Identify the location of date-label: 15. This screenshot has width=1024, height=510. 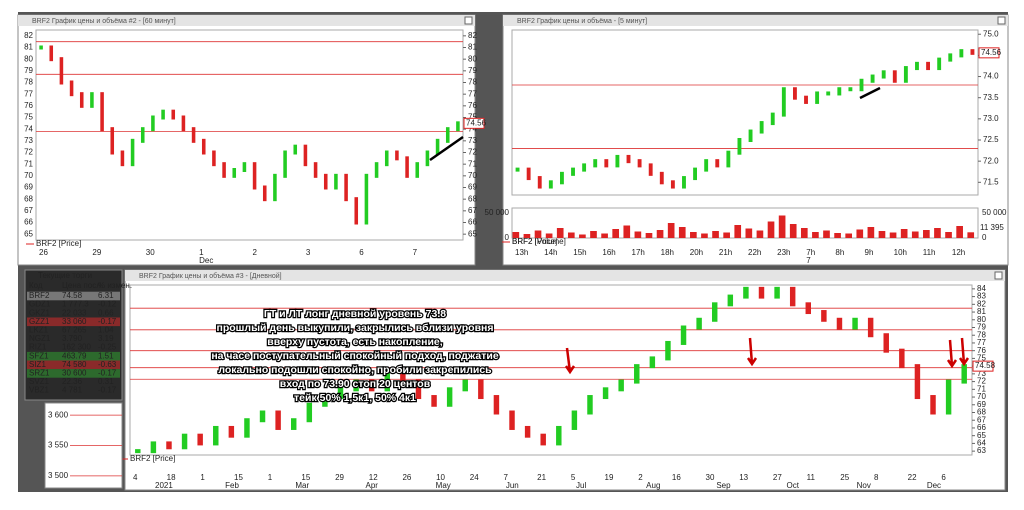
(305, 477).